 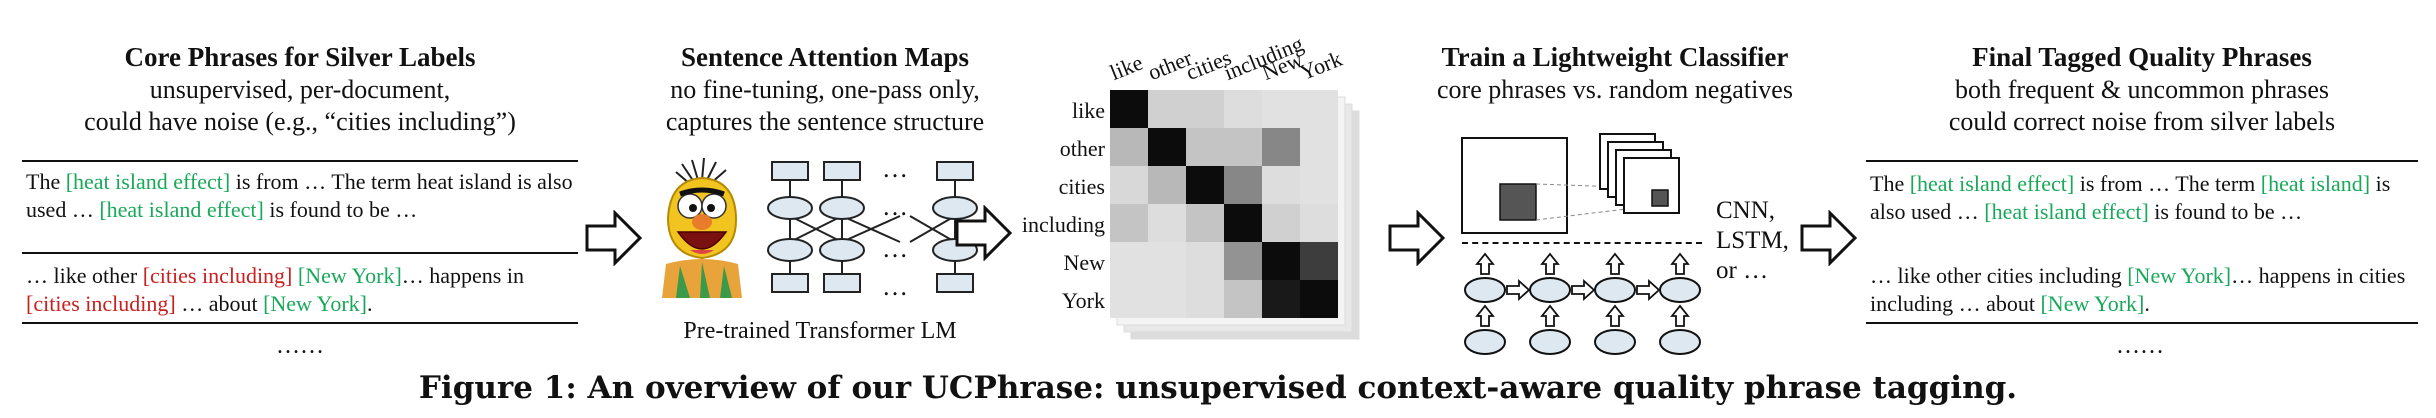 What do you see at coordinates (1088, 110) in the screenshot?
I see `heatmap-row-label: like` at bounding box center [1088, 110].